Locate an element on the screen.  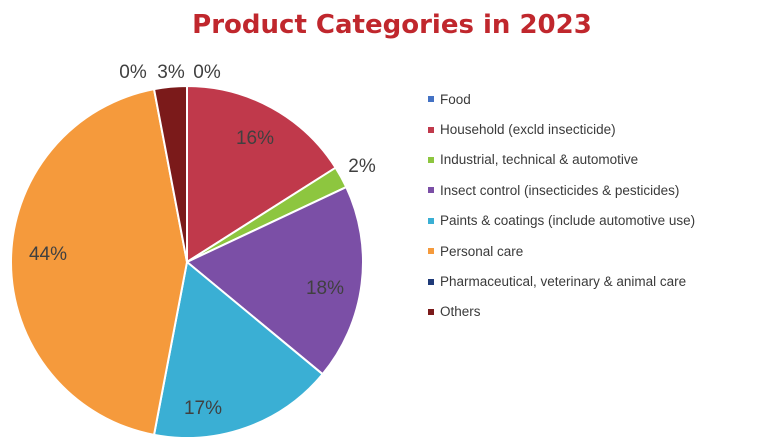
legend-label: Personal care is located at coordinates (482, 251).